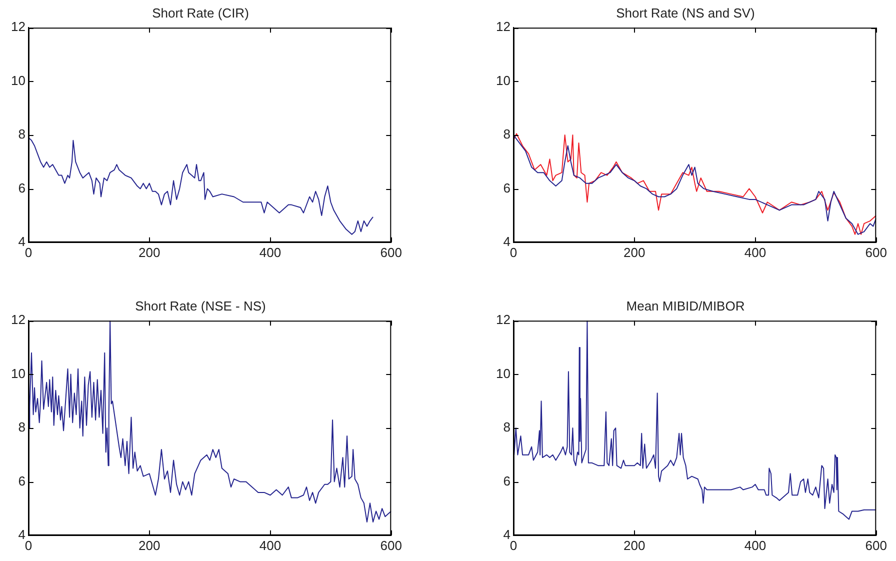 Image resolution: width=896 pixels, height=561 pixels. What do you see at coordinates (200, 12) in the screenshot?
I see `chart-title: Short Rate (CIR)` at bounding box center [200, 12].